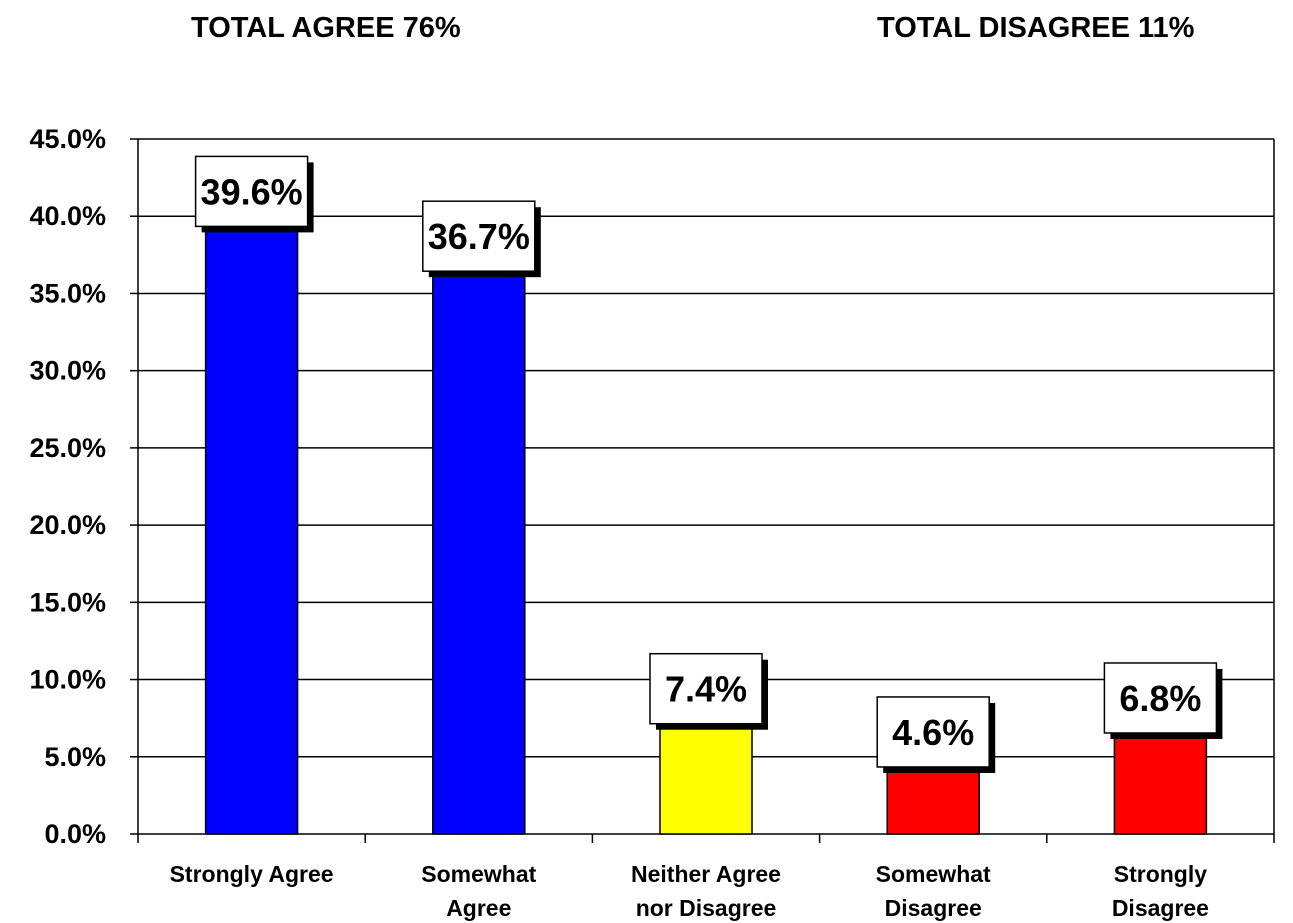 Image resolution: width=1293 pixels, height=923 pixels. Describe the element at coordinates (67, 293) in the screenshot. I see `y-tick-label: 35.0%` at that location.